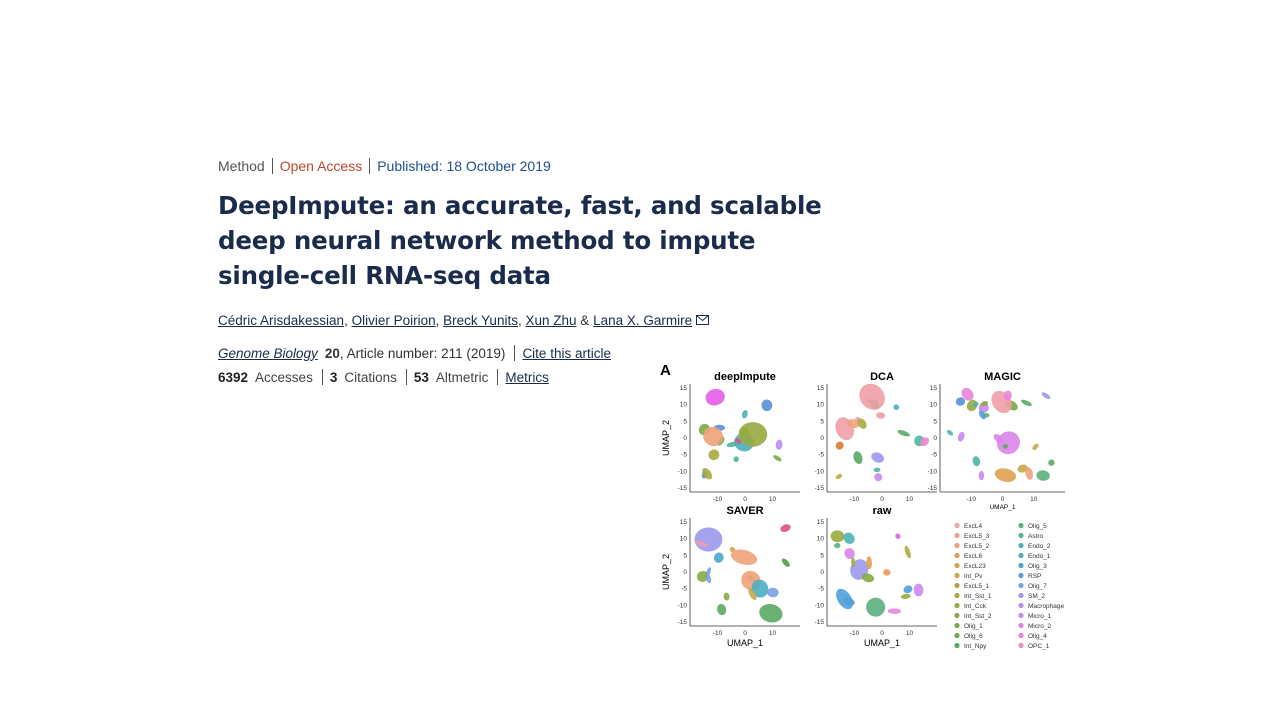 The height and width of the screenshot is (720, 1280). Describe the element at coordinates (703, 319) in the screenshot. I see `email-icon` at that location.